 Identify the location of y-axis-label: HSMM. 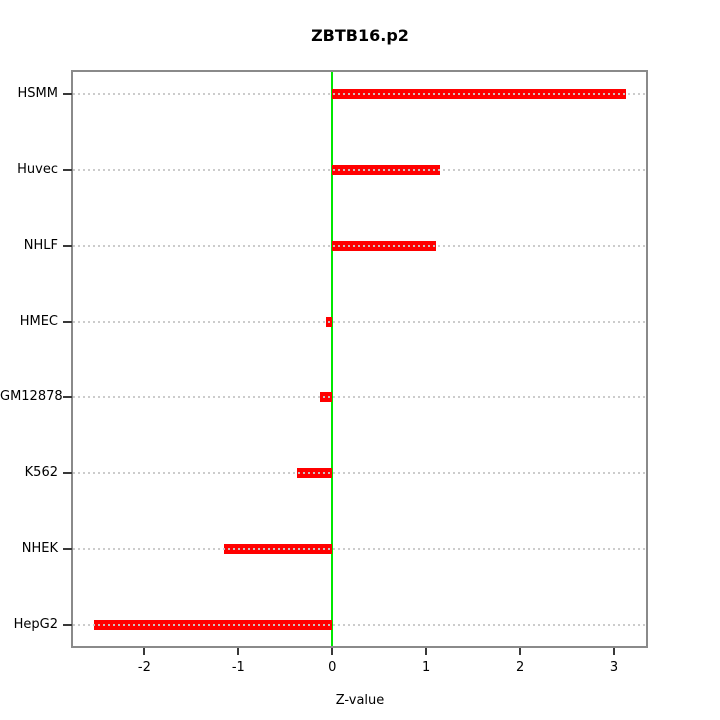
(37, 93).